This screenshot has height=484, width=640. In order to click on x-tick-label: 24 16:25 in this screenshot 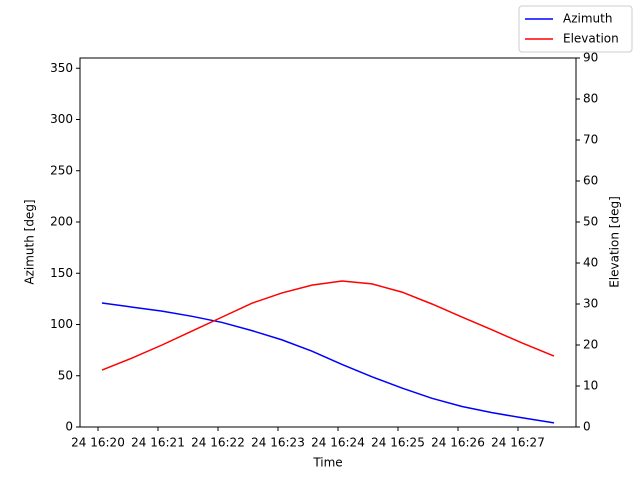, I will do `click(398, 443)`.